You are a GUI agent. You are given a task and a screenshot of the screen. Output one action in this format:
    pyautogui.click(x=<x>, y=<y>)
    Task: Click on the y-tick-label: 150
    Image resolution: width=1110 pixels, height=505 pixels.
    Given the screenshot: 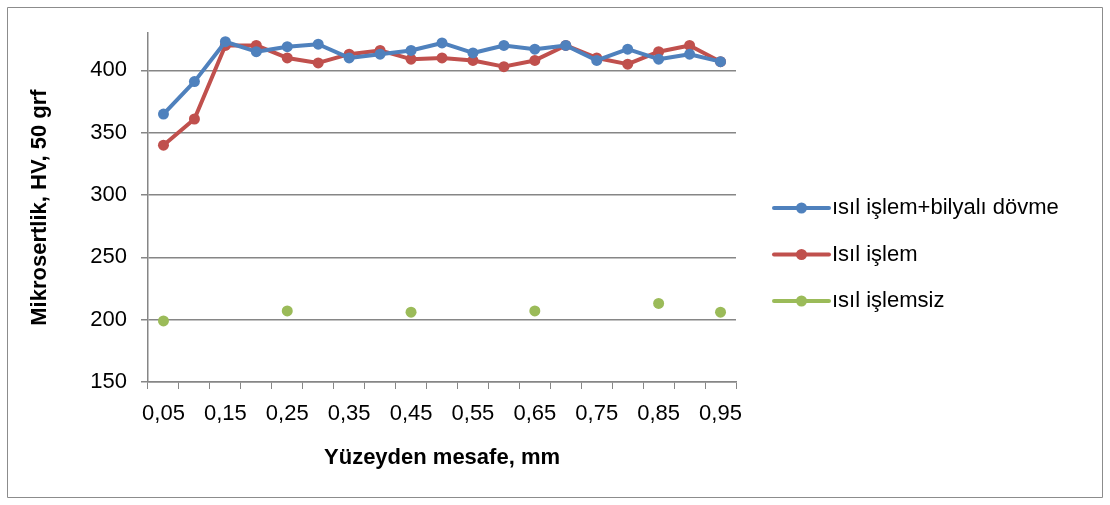 What is the action you would take?
    pyautogui.click(x=108, y=381)
    